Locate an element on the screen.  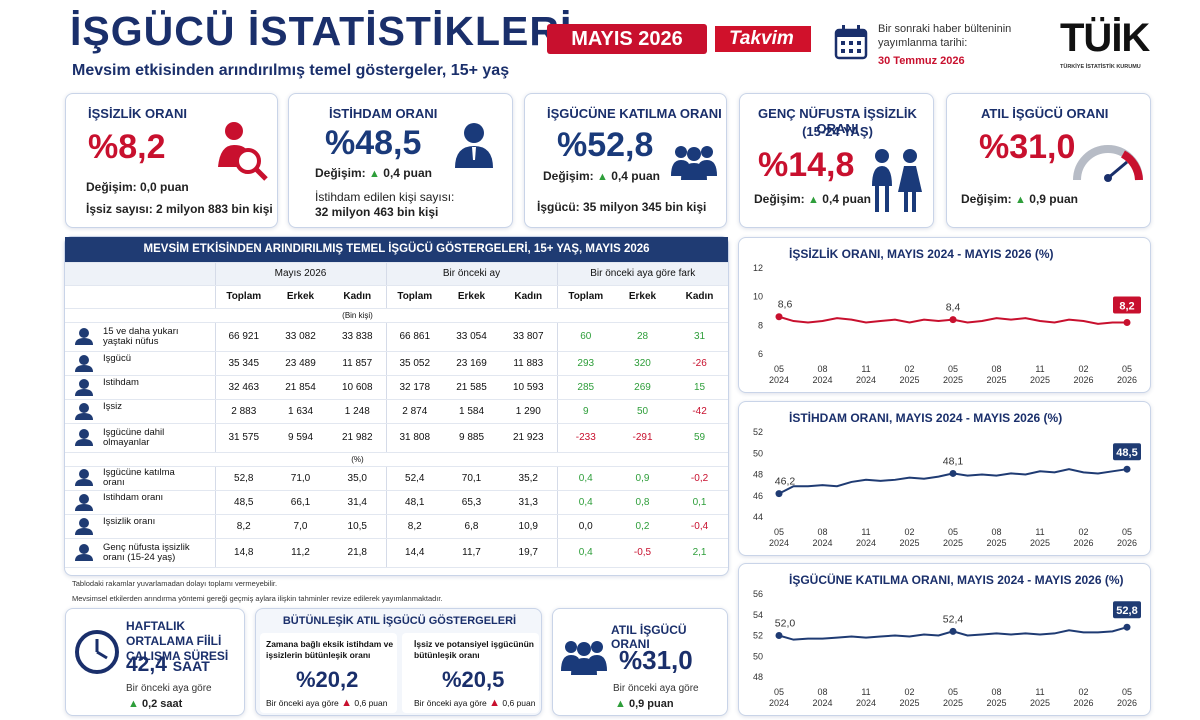
table-cell: 11,2 is located at coordinates (300, 553).